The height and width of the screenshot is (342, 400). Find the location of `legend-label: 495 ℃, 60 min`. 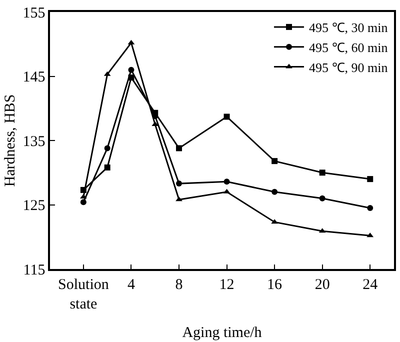

legend-label: 495 ℃, 60 min is located at coordinates (348, 47).